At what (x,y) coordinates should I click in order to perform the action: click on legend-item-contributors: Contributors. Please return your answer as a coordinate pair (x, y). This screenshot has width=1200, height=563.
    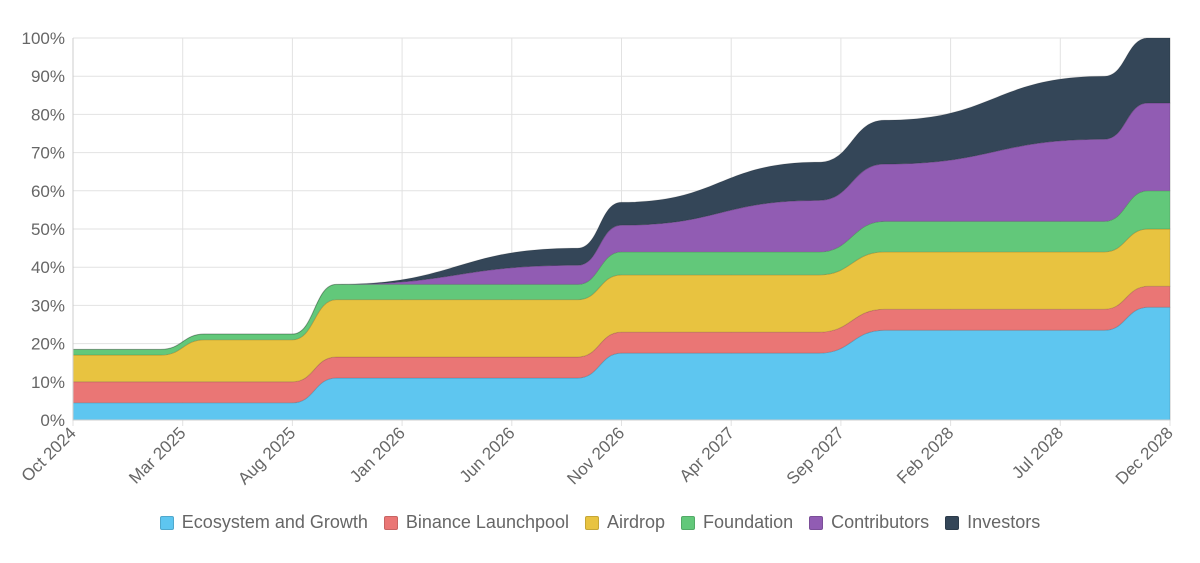
    Looking at the image, I should click on (869, 522).